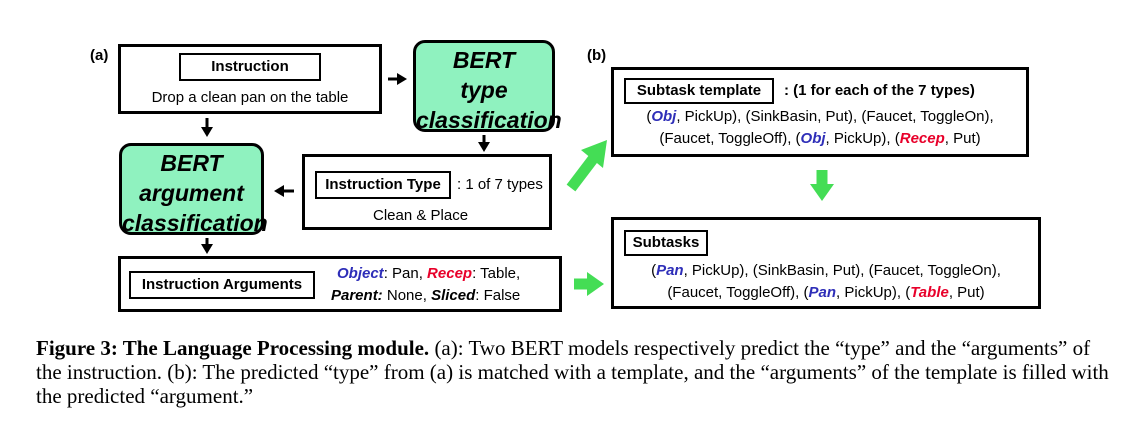  I want to click on instruction-type-title: Instruction Type, so click(383, 185).